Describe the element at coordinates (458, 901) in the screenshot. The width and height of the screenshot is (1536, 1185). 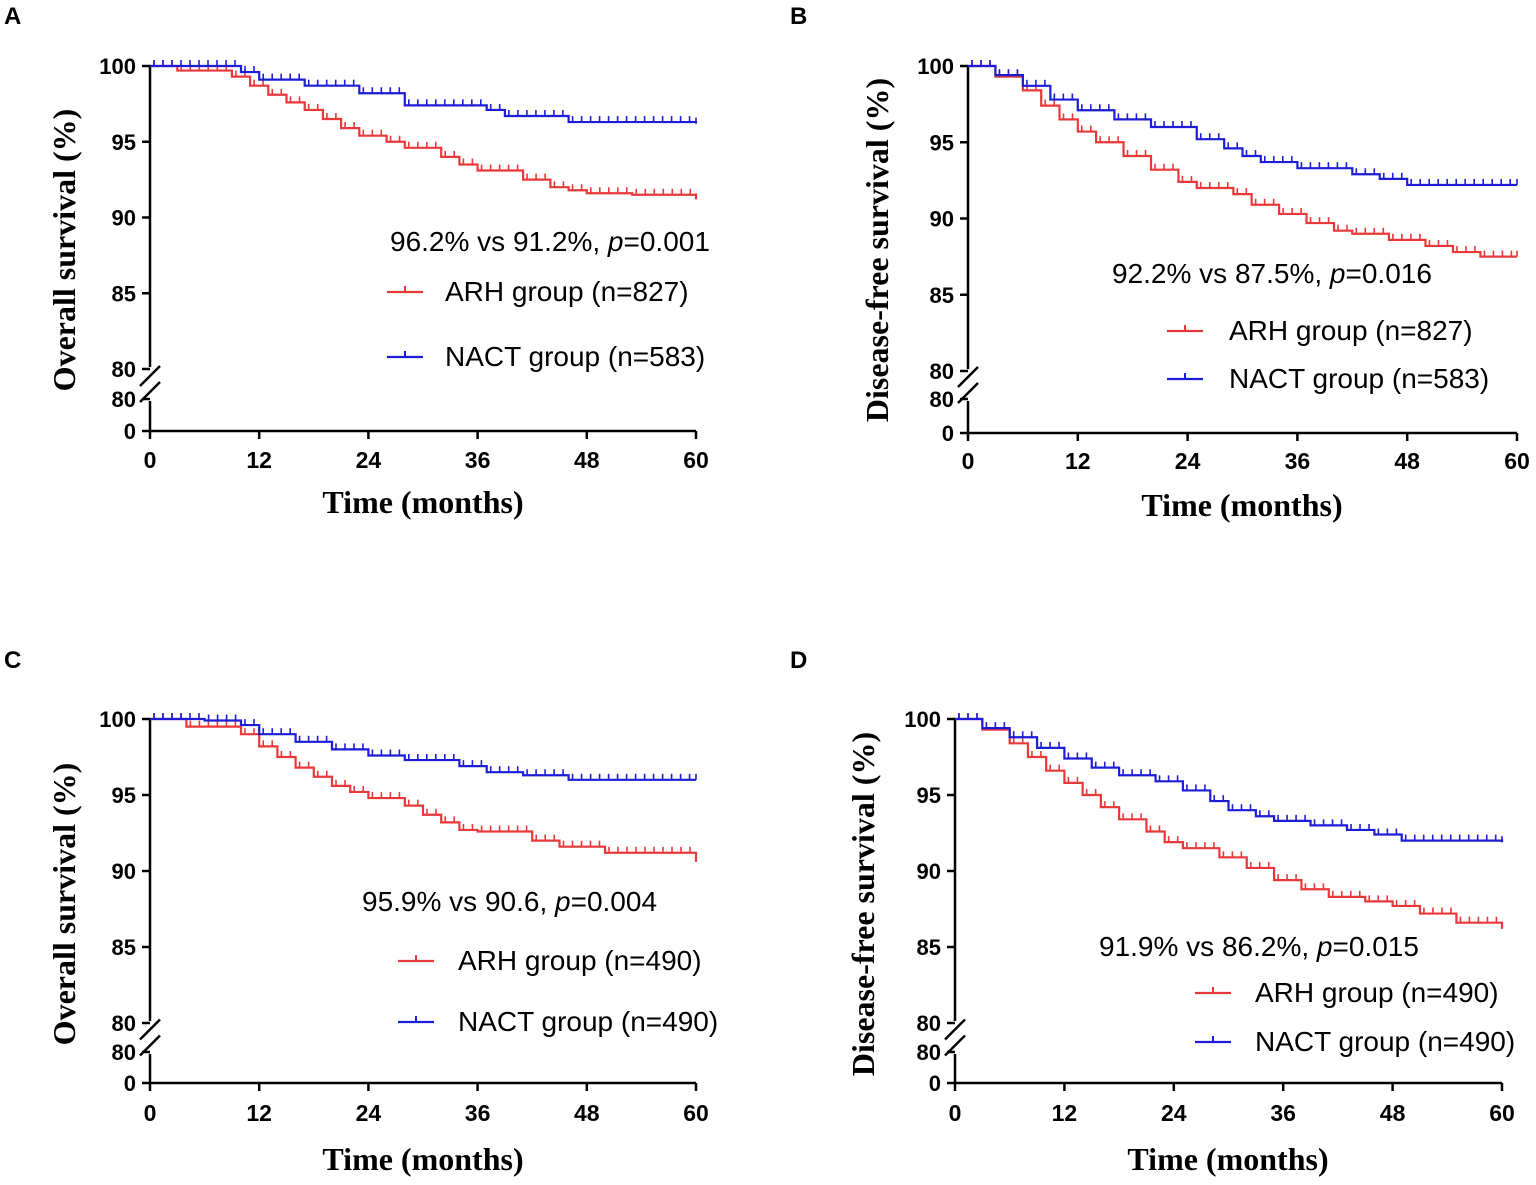
I see `stat-values: 95.9% vs 90.6,` at that location.